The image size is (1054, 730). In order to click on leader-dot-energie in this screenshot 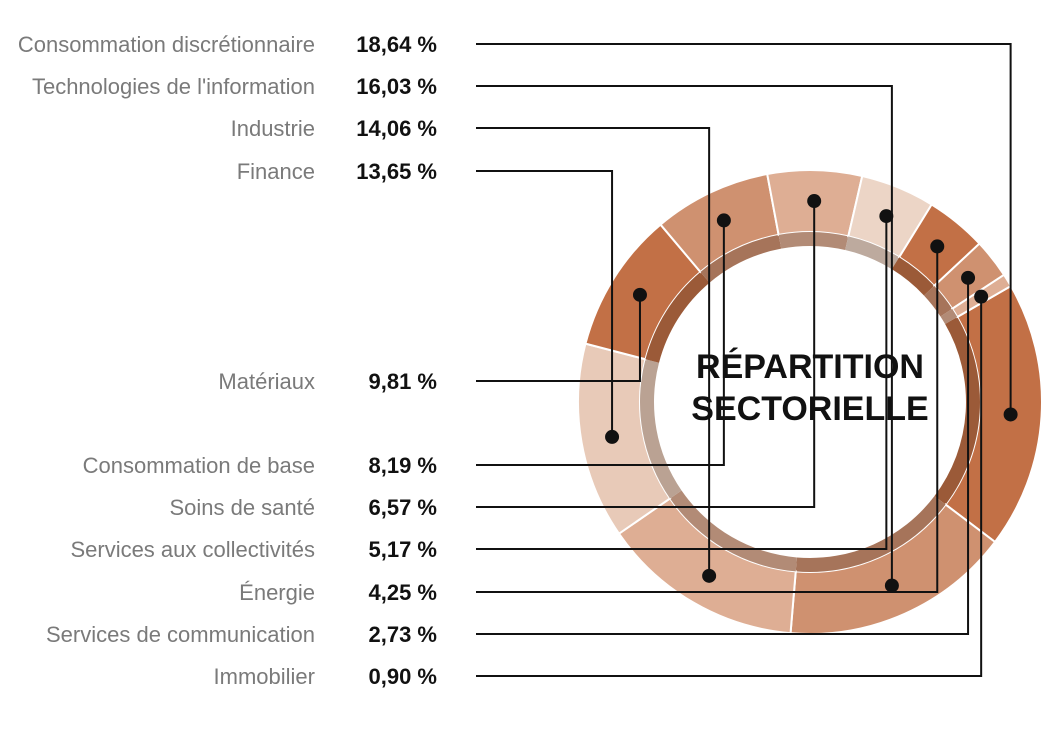, I will do `click(937, 246)`.